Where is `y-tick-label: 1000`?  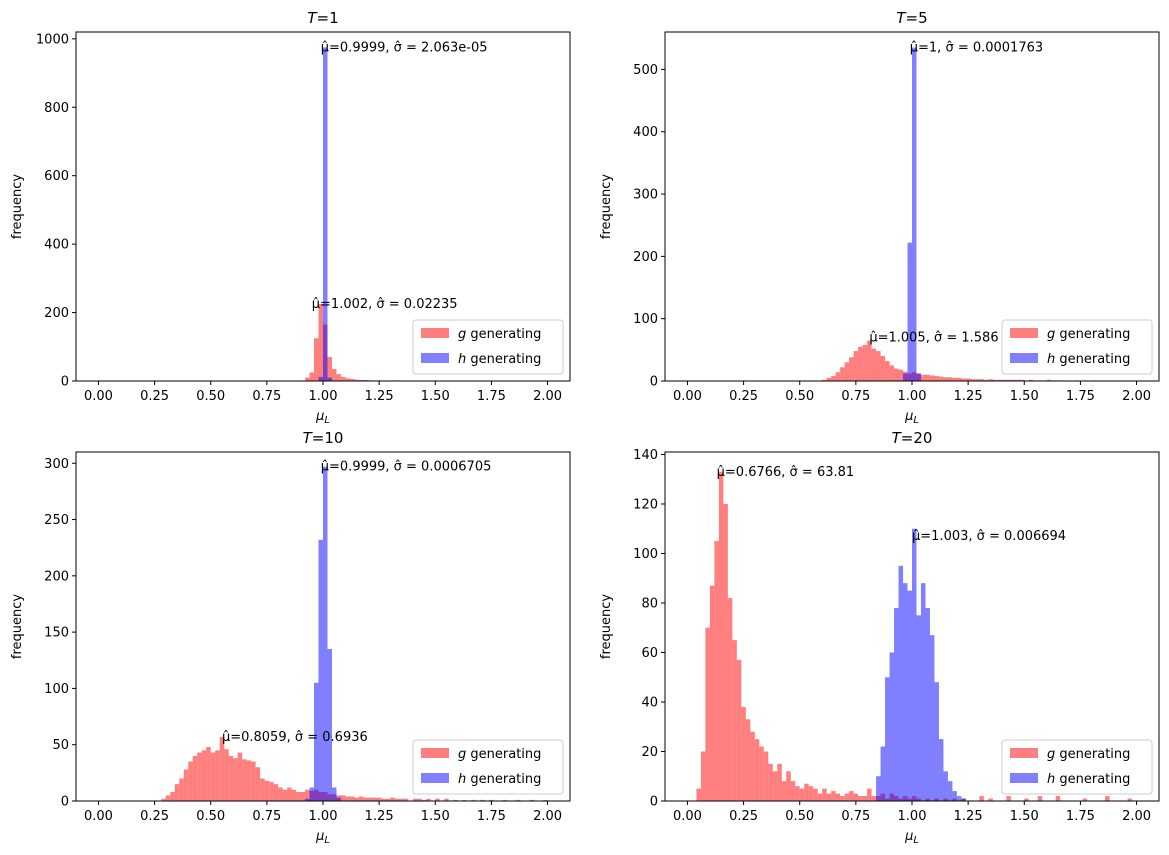 y-tick-label: 1000 is located at coordinates (52, 39).